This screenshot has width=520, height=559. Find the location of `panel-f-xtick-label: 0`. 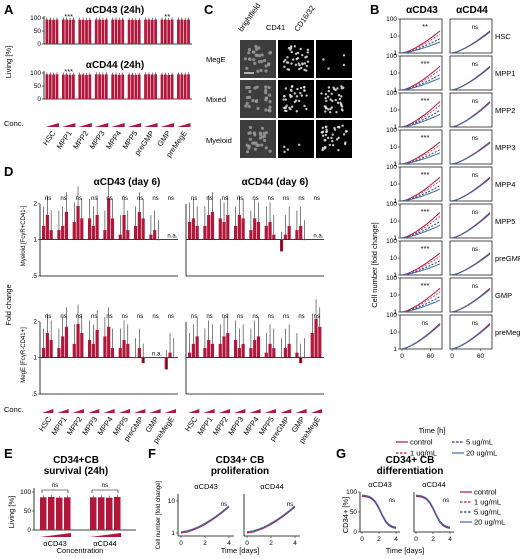

panel-f-xtick-label: 0 is located at coordinates (181, 543).